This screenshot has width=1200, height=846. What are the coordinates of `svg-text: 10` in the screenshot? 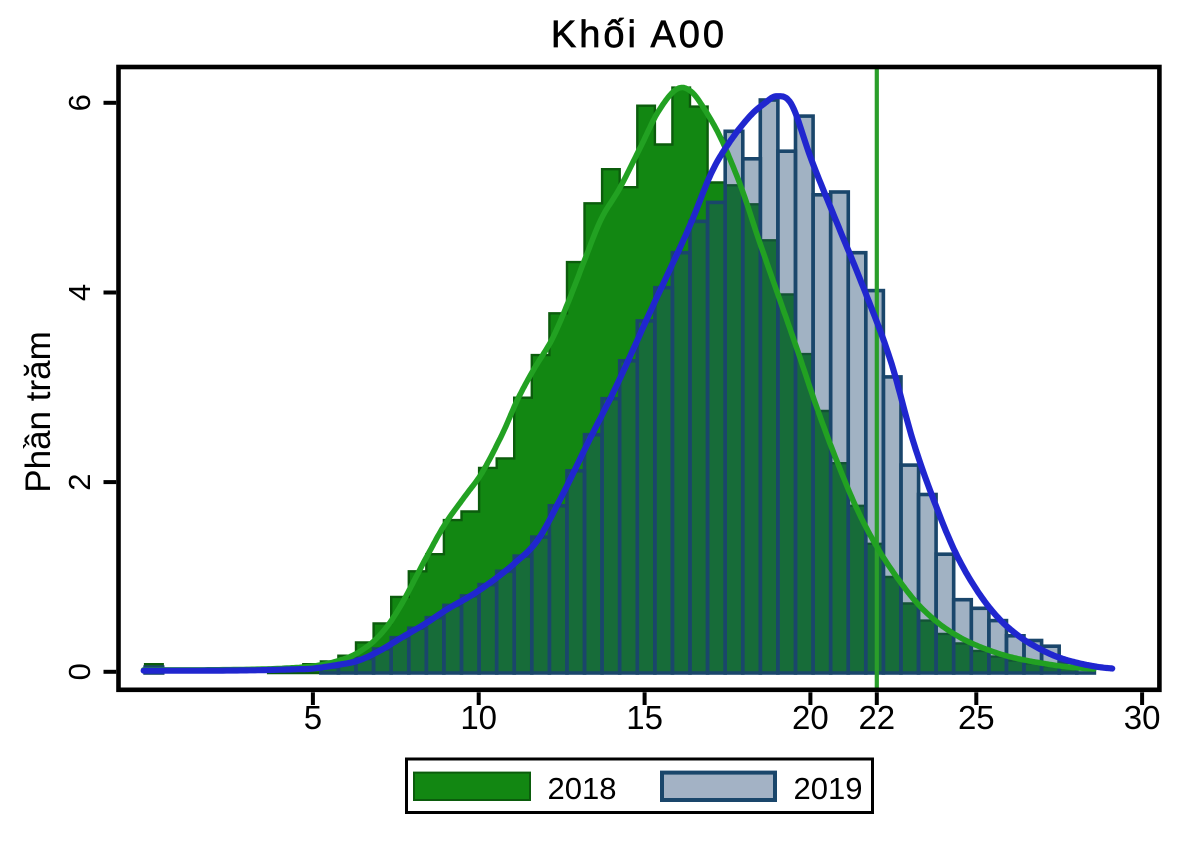 It's located at (478, 717).